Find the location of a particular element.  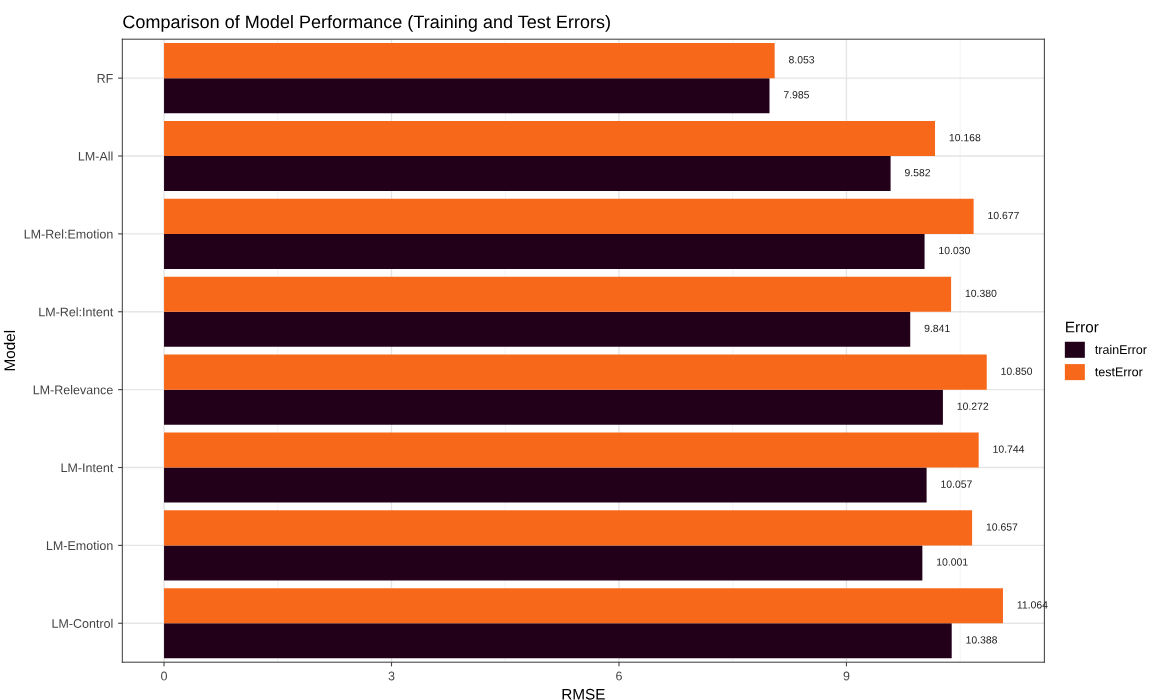

y-axis-title: Model is located at coordinates (9, 350).